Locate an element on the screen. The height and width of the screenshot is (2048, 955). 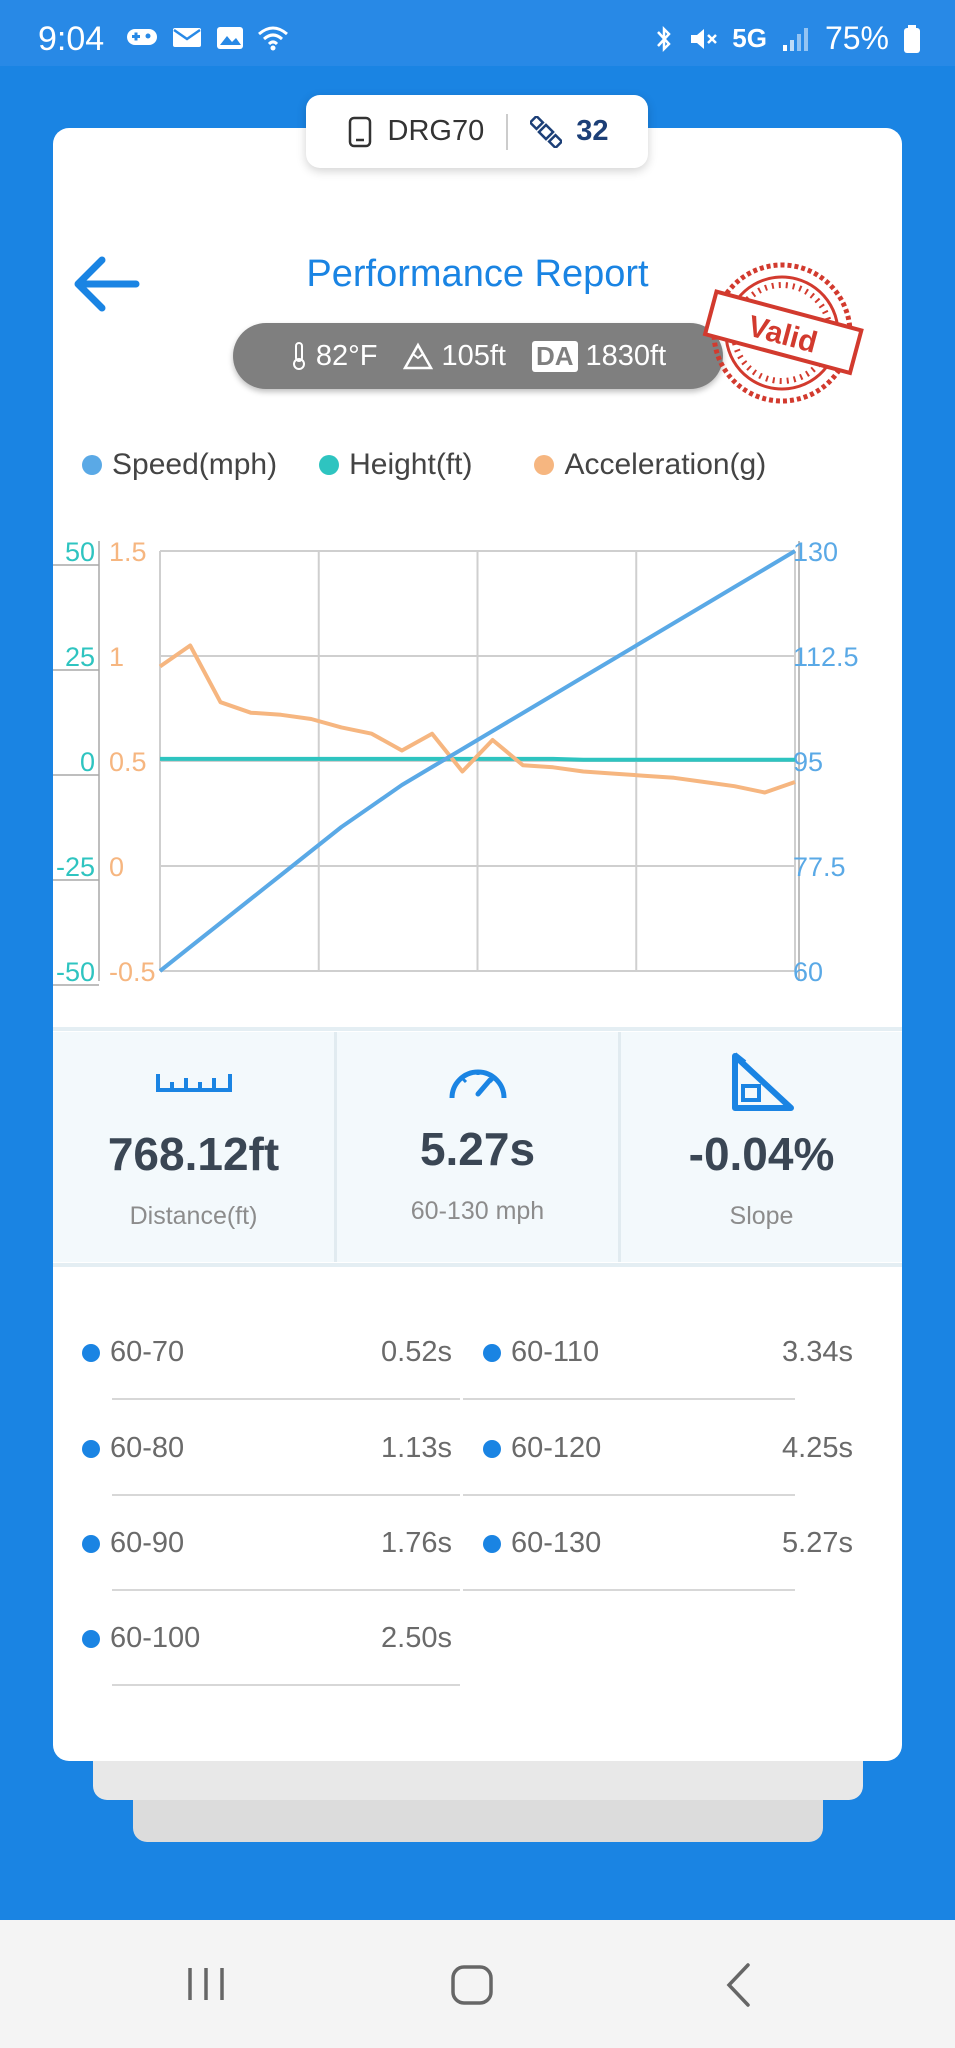
mail-icon is located at coordinates (187, 37).